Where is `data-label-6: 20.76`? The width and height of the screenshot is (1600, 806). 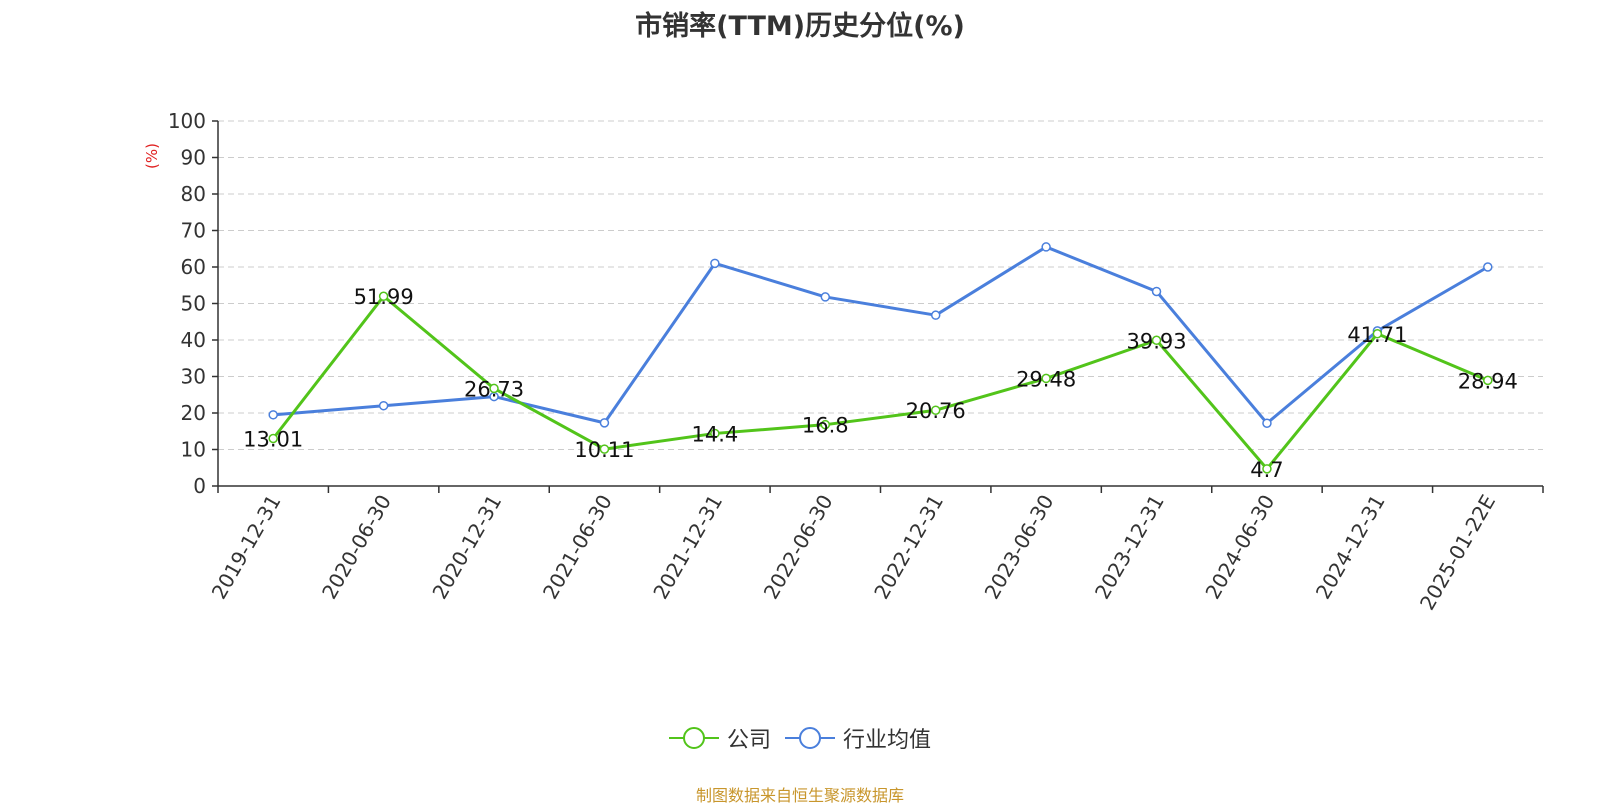
data-label-6: 20.76 is located at coordinates (936, 411).